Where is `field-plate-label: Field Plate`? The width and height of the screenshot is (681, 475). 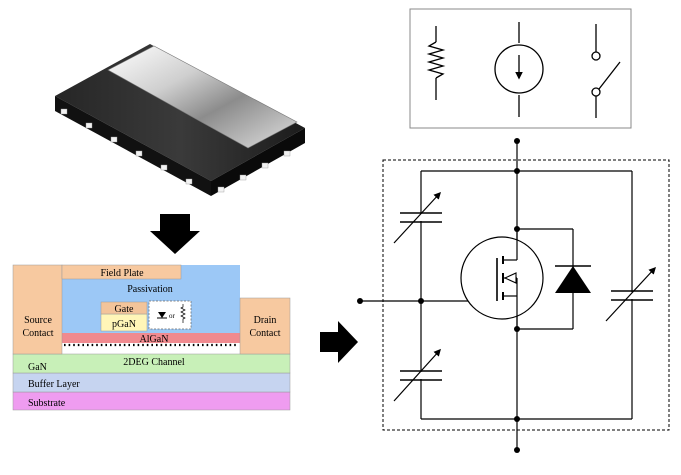
field-plate-label: Field Plate is located at coordinates (122, 273).